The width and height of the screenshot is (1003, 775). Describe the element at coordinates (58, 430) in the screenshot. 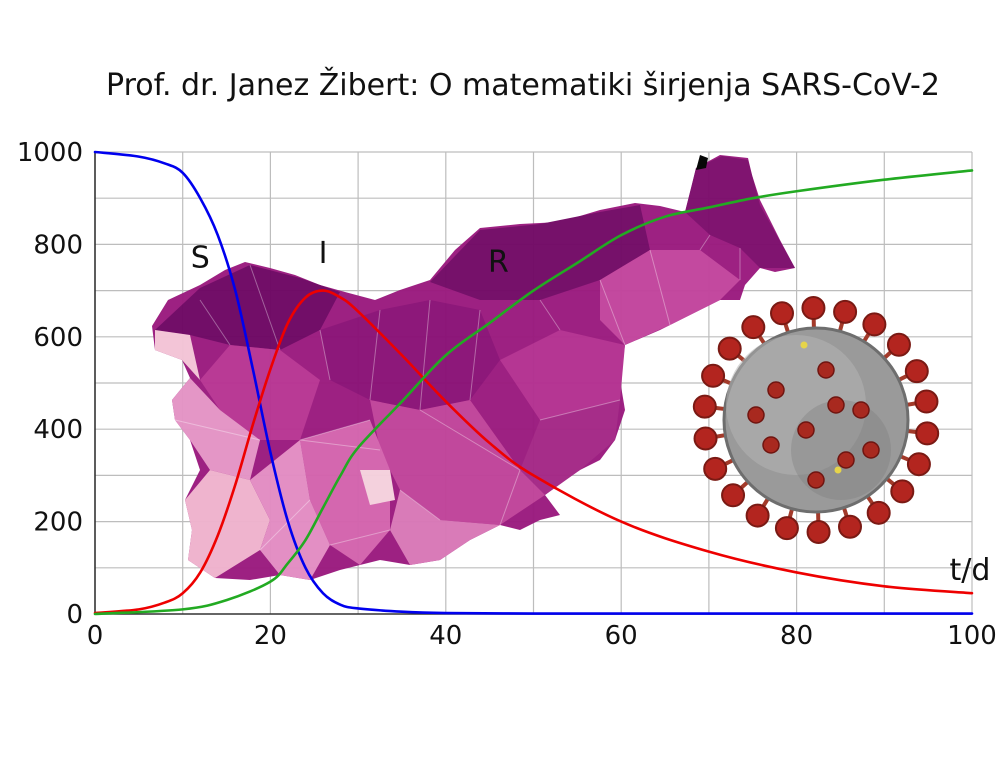

I see `y-tick-label: 400` at that location.